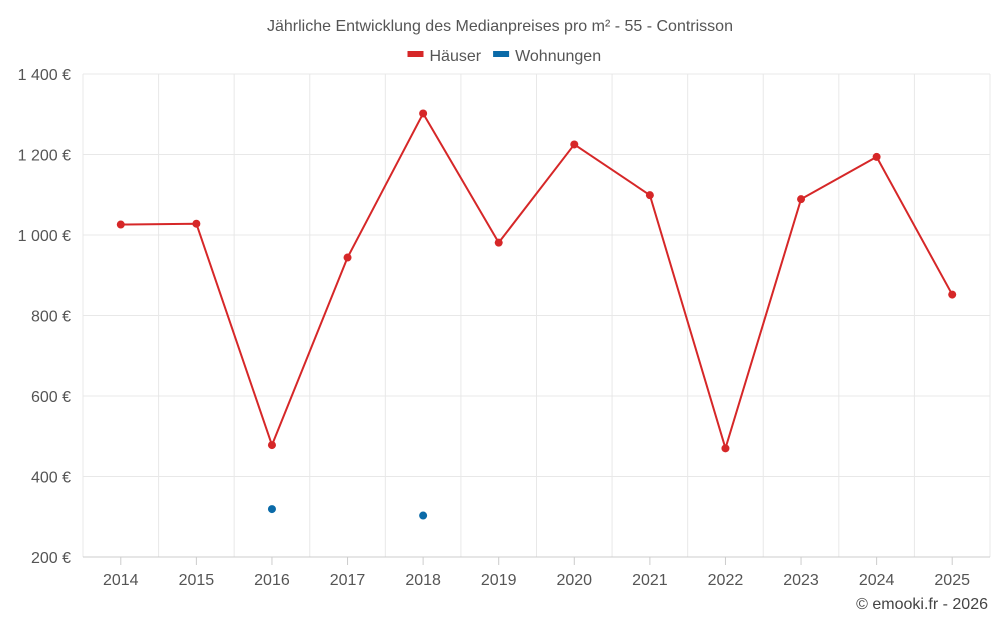 The image size is (1000, 625). Describe the element at coordinates (121, 580) in the screenshot. I see `x-tick-label: 2014` at that location.